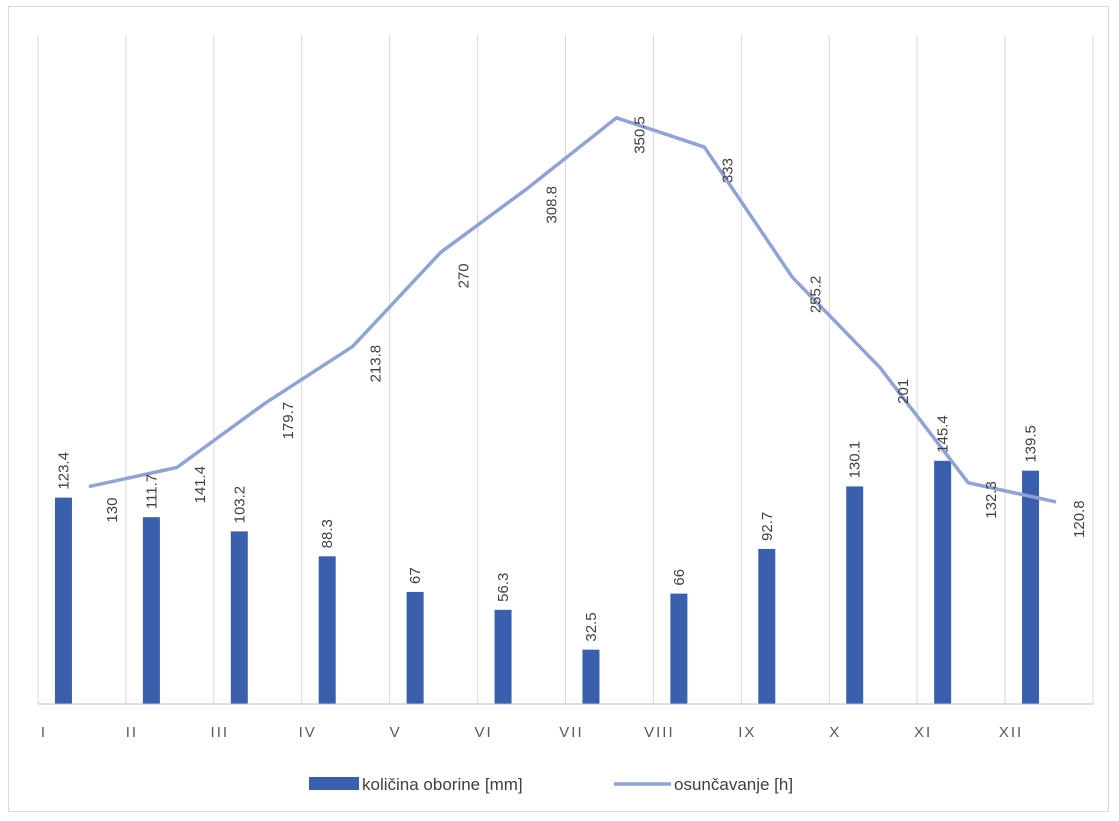  What do you see at coordinates (747, 732) in the screenshot?
I see `tick-label-IX: IX` at bounding box center [747, 732].